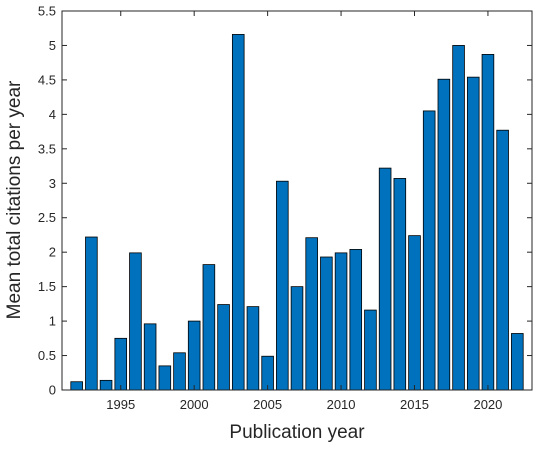 This screenshot has height=449, width=550. What do you see at coordinates (267, 373) in the screenshot?
I see `bar-2005` at bounding box center [267, 373].